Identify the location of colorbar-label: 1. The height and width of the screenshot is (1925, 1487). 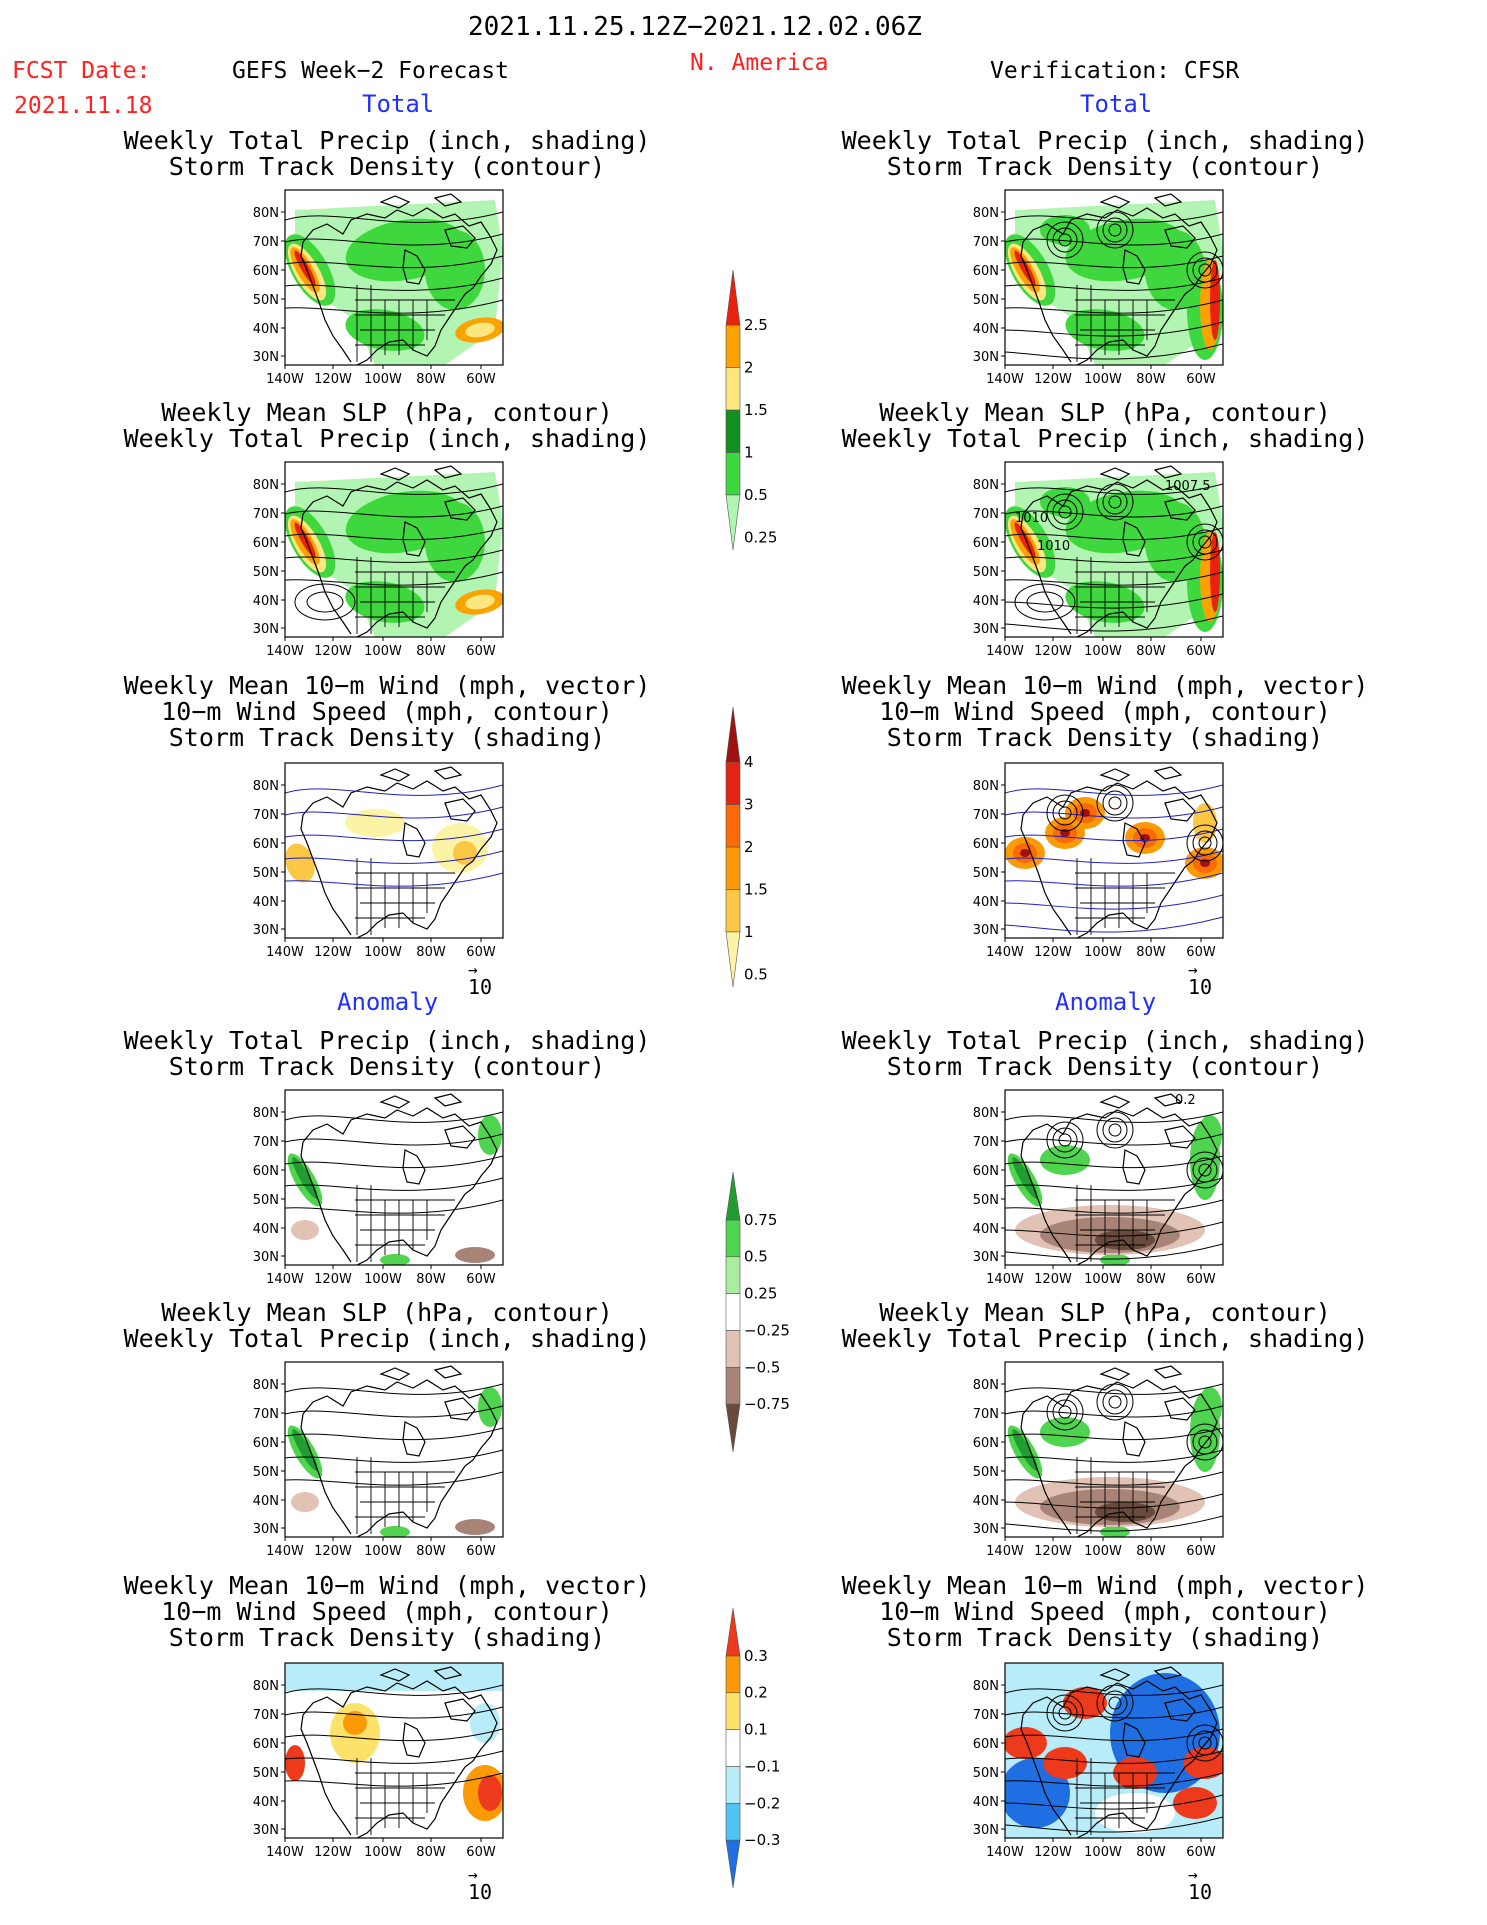
(749, 932).